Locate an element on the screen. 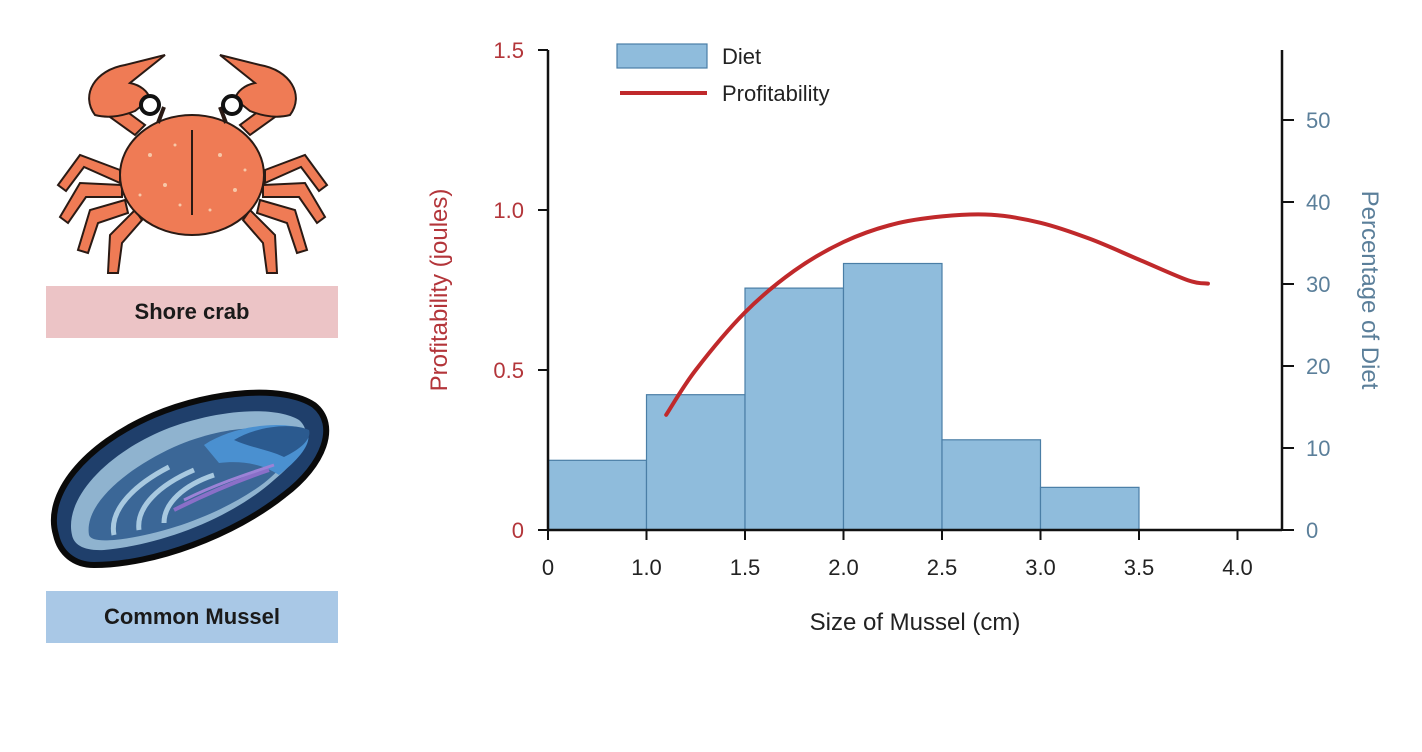 This screenshot has height=752, width=1422. left-tick-label-0: 0 is located at coordinates (518, 530).